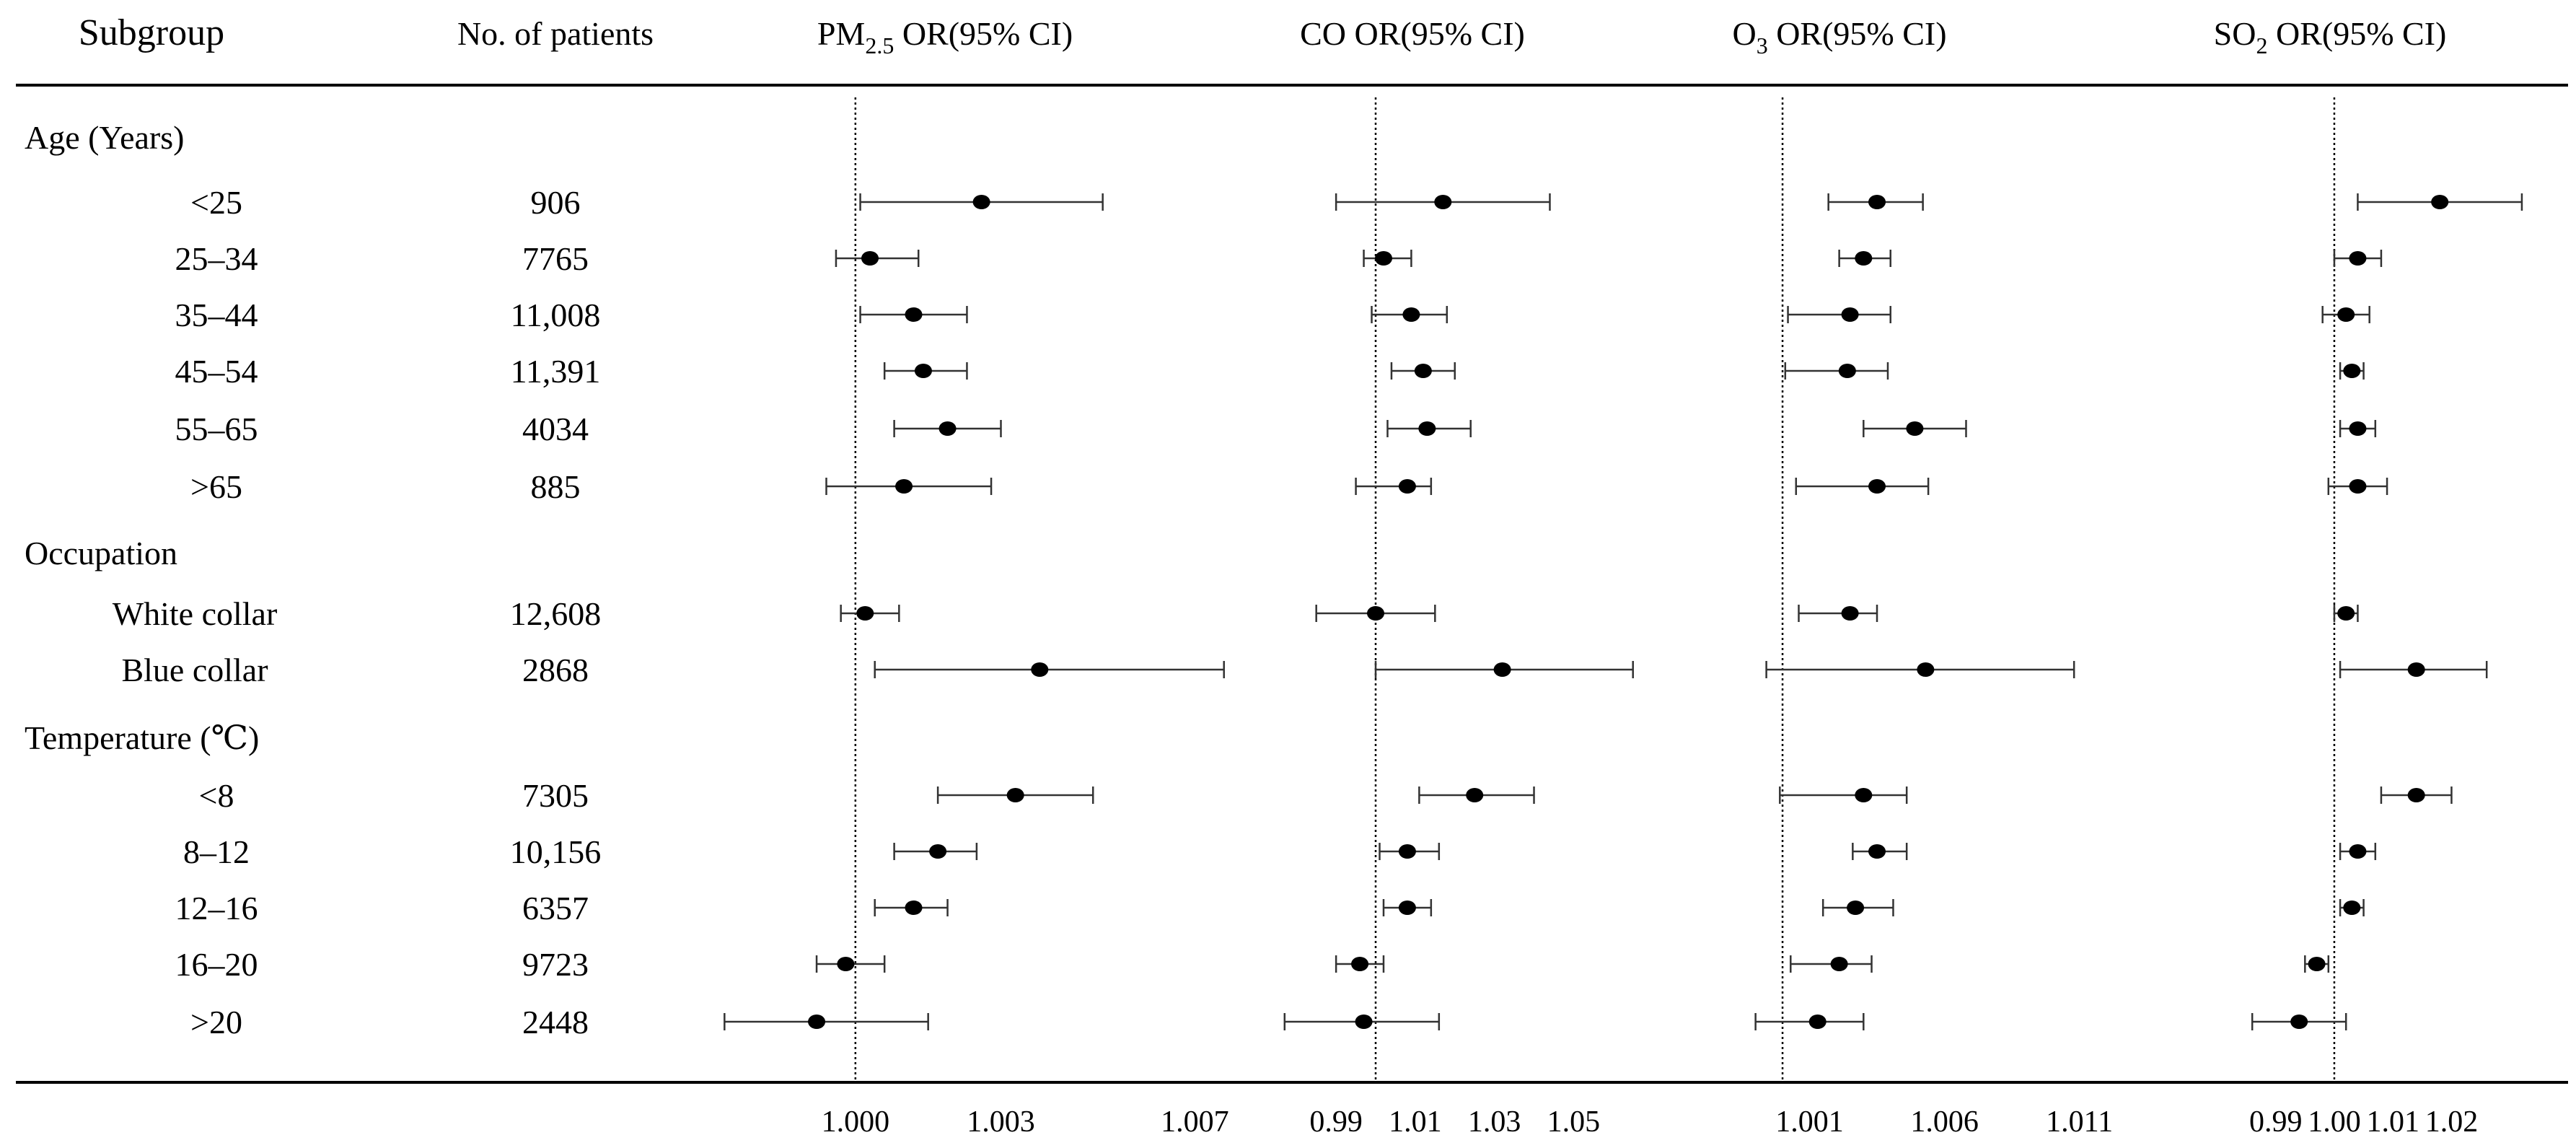 The height and width of the screenshot is (1148, 2576). What do you see at coordinates (216, 258) in the screenshot?
I see `subgroup-label: 25–34` at bounding box center [216, 258].